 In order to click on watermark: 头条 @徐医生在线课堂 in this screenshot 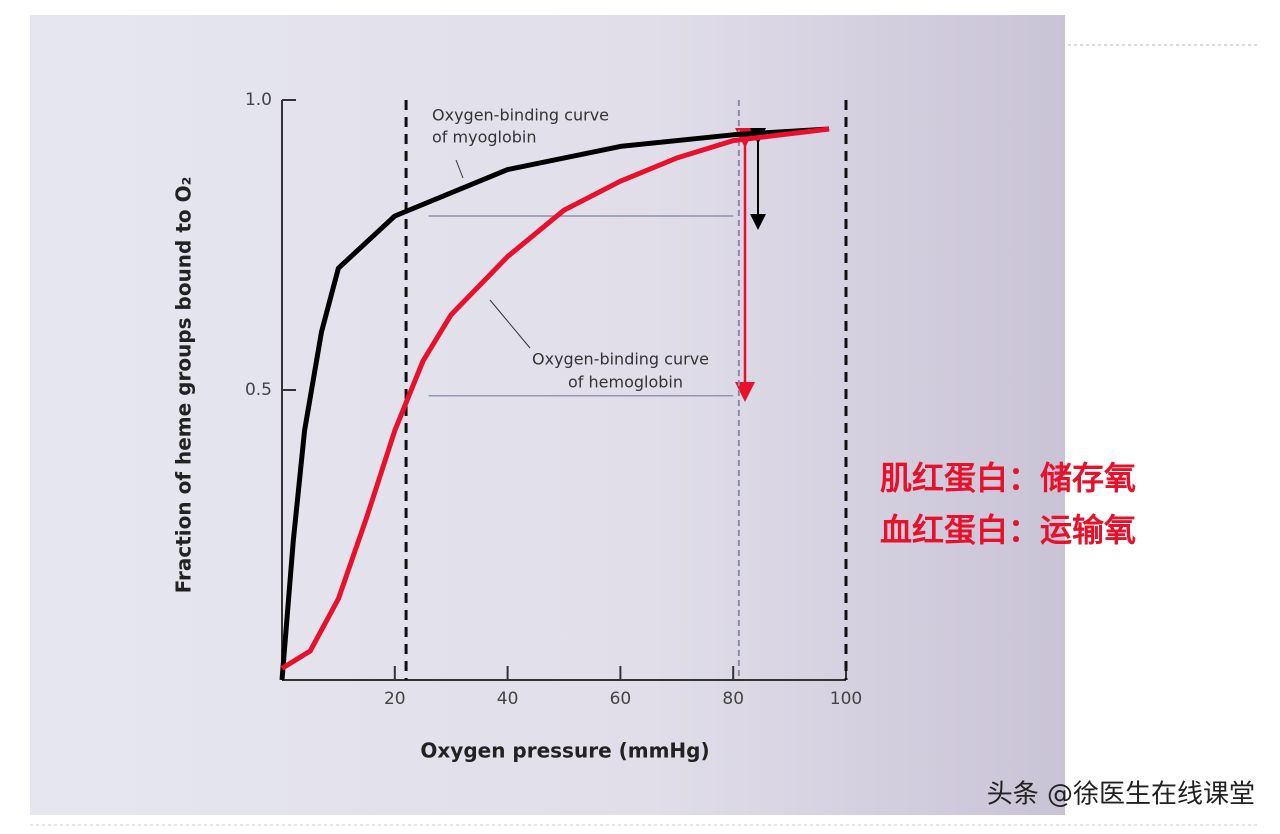, I will do `click(1121, 795)`.